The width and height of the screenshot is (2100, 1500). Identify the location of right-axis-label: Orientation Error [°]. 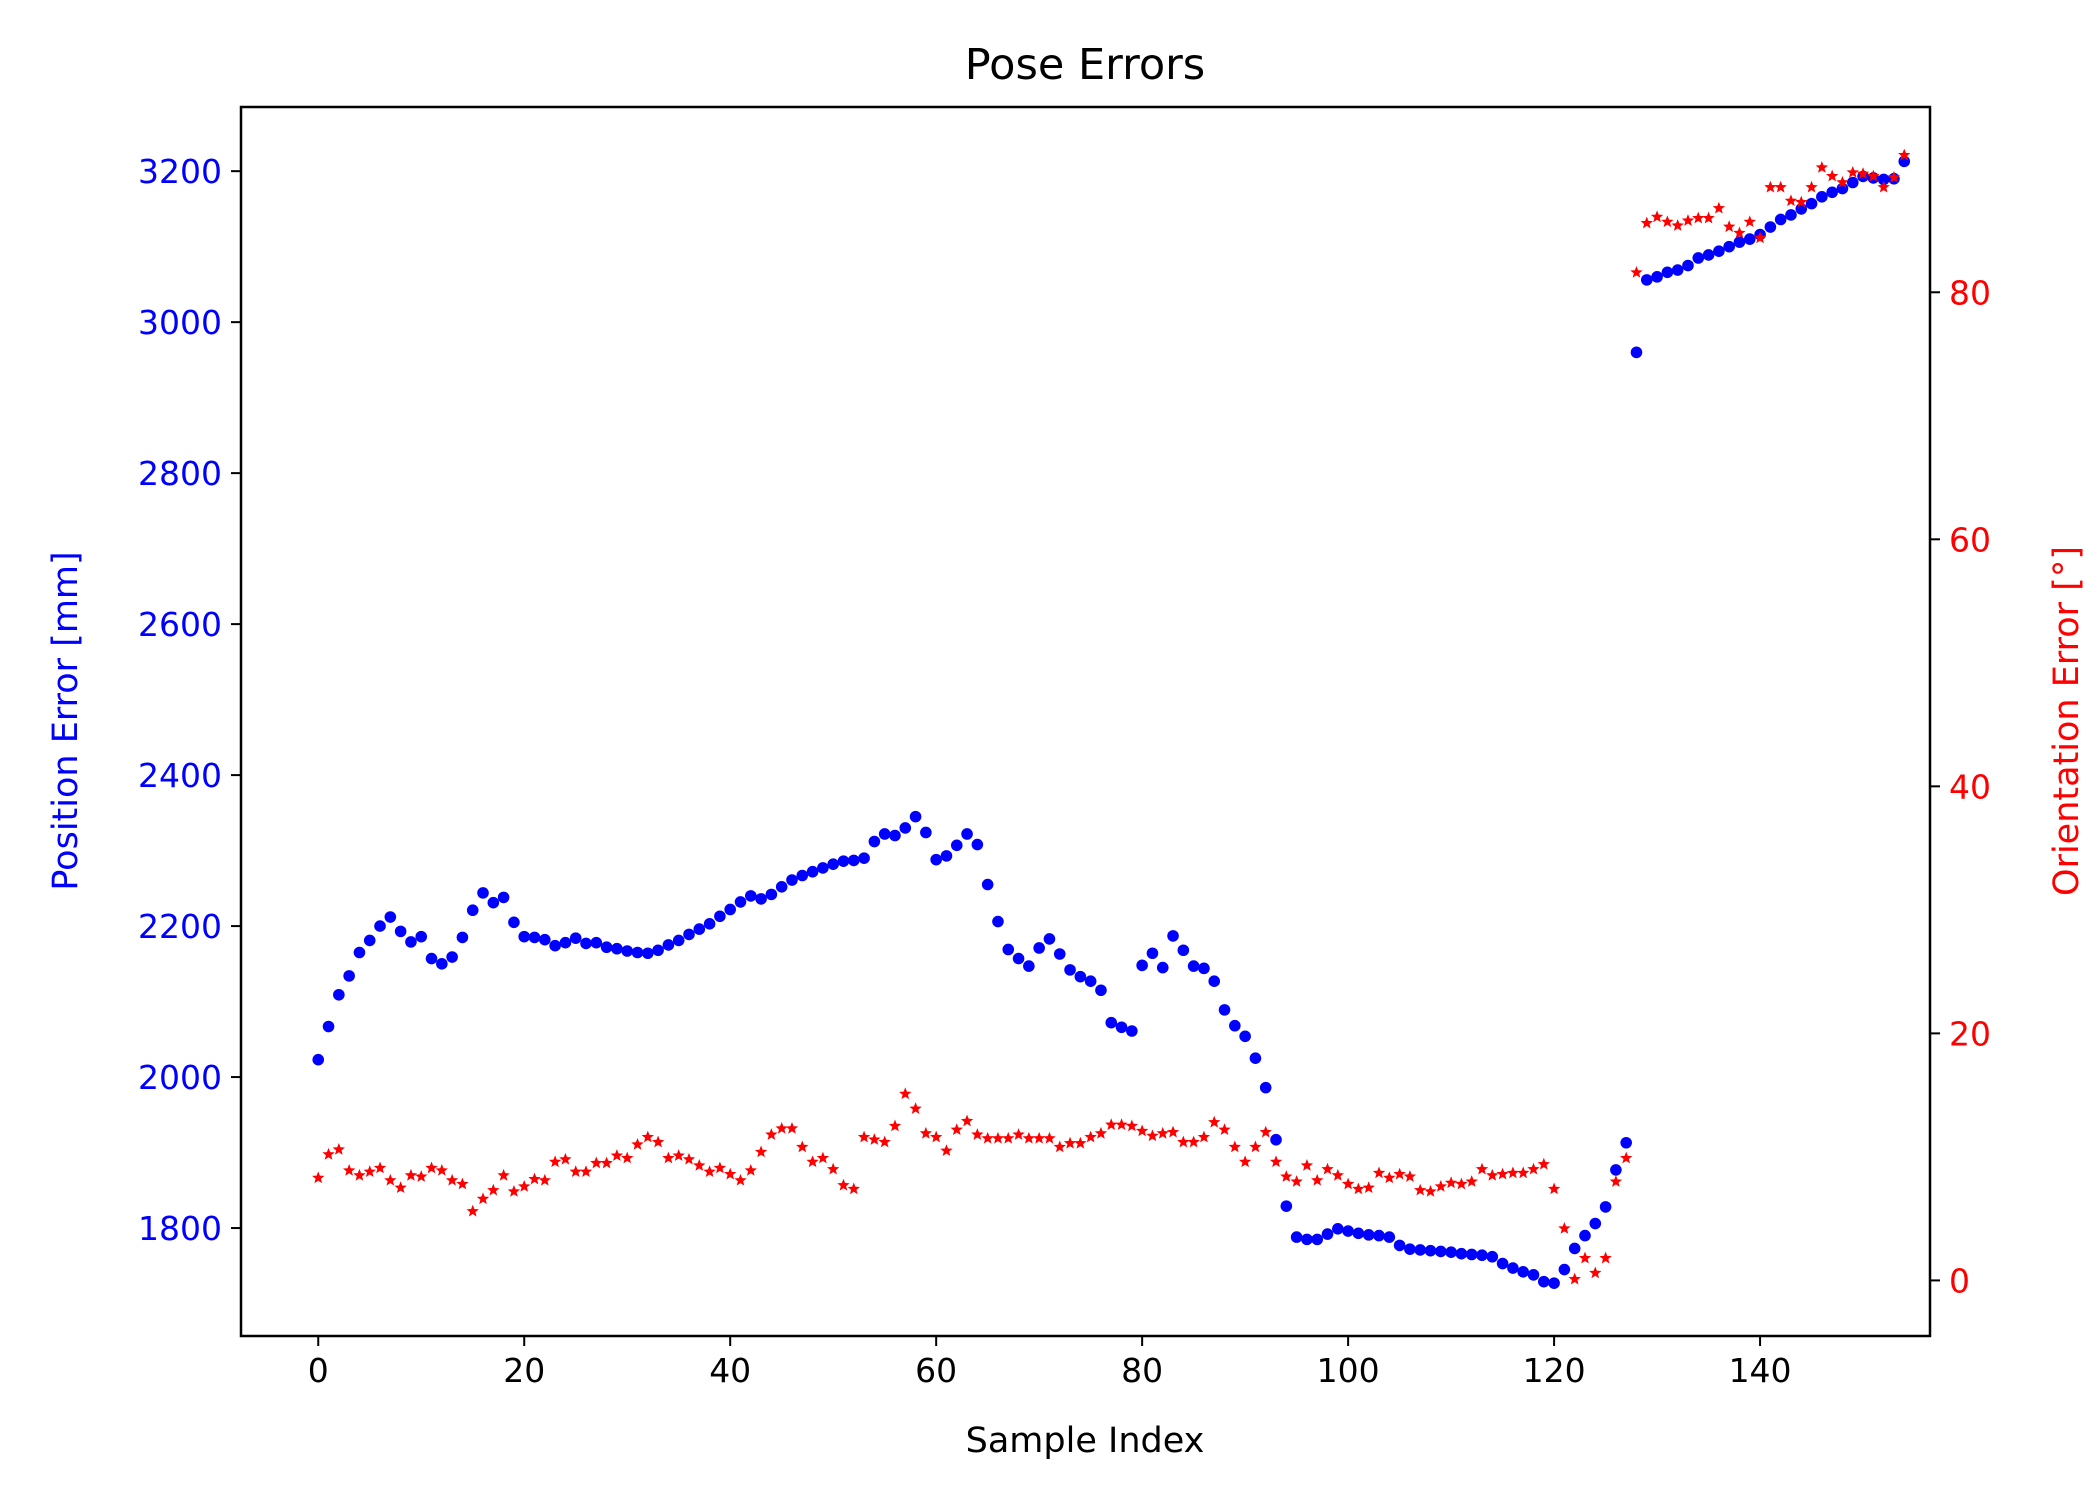
(2067, 721).